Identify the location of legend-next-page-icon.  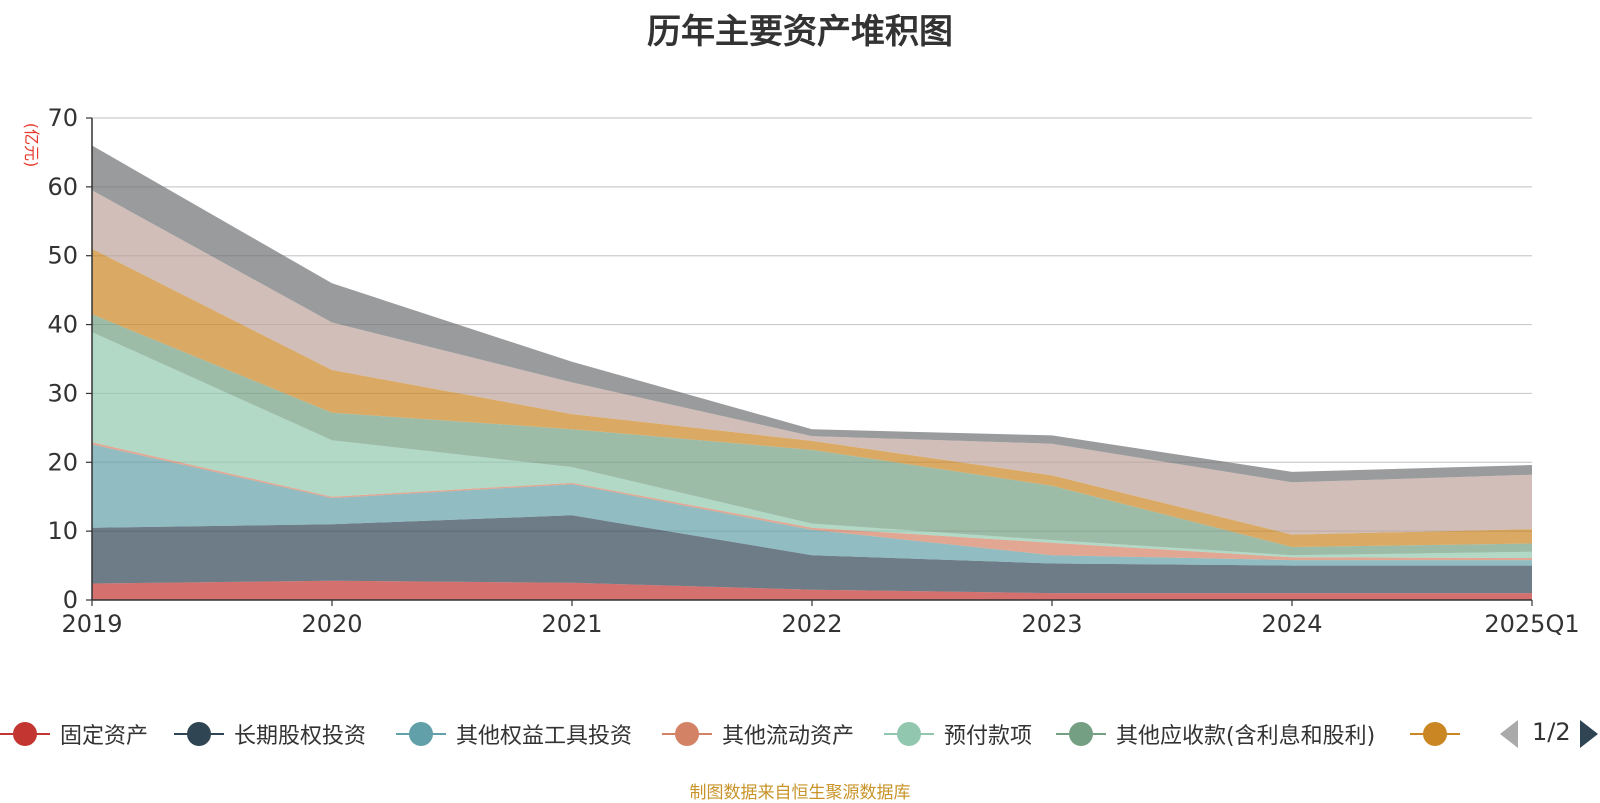
(1589, 734).